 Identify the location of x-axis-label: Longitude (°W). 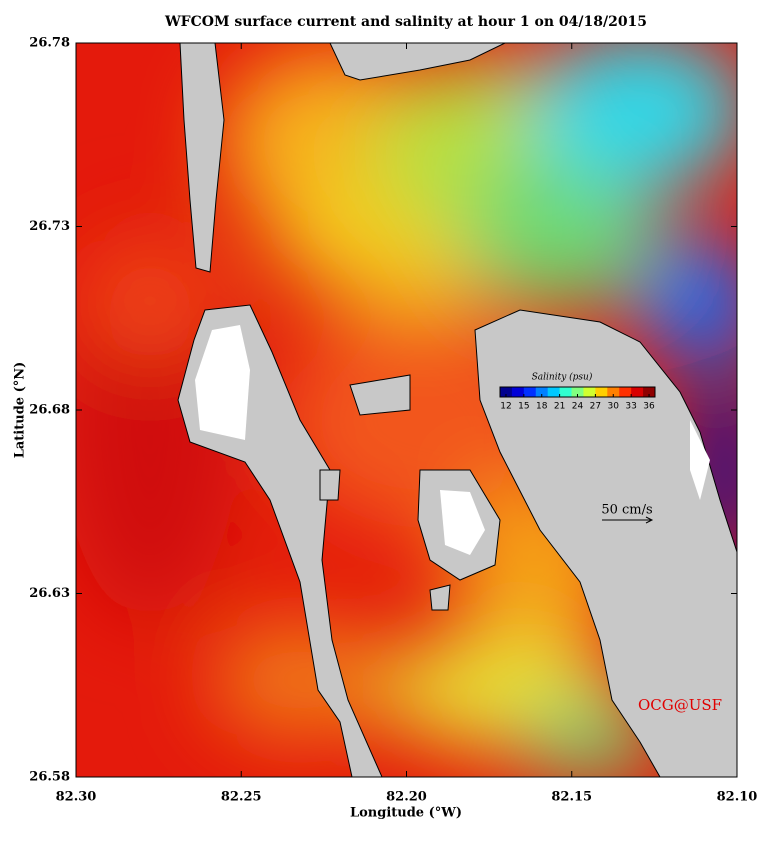
(406, 813).